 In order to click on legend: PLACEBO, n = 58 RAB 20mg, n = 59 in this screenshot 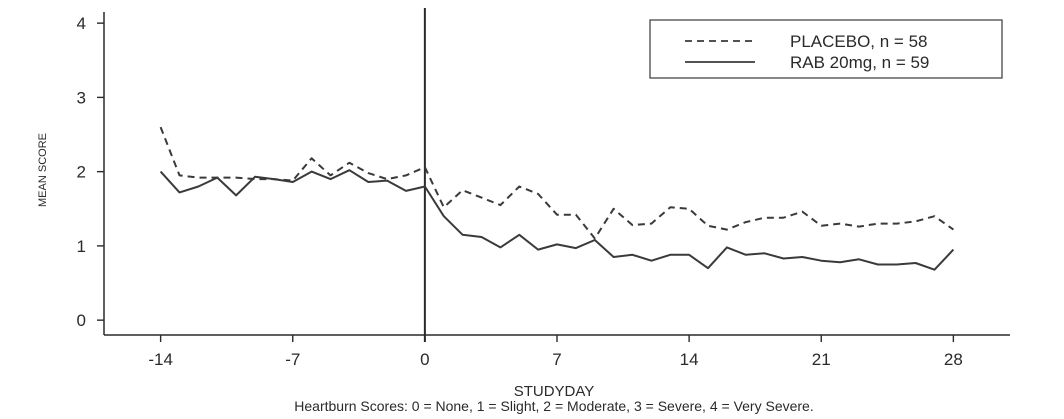, I will do `click(826, 49)`.